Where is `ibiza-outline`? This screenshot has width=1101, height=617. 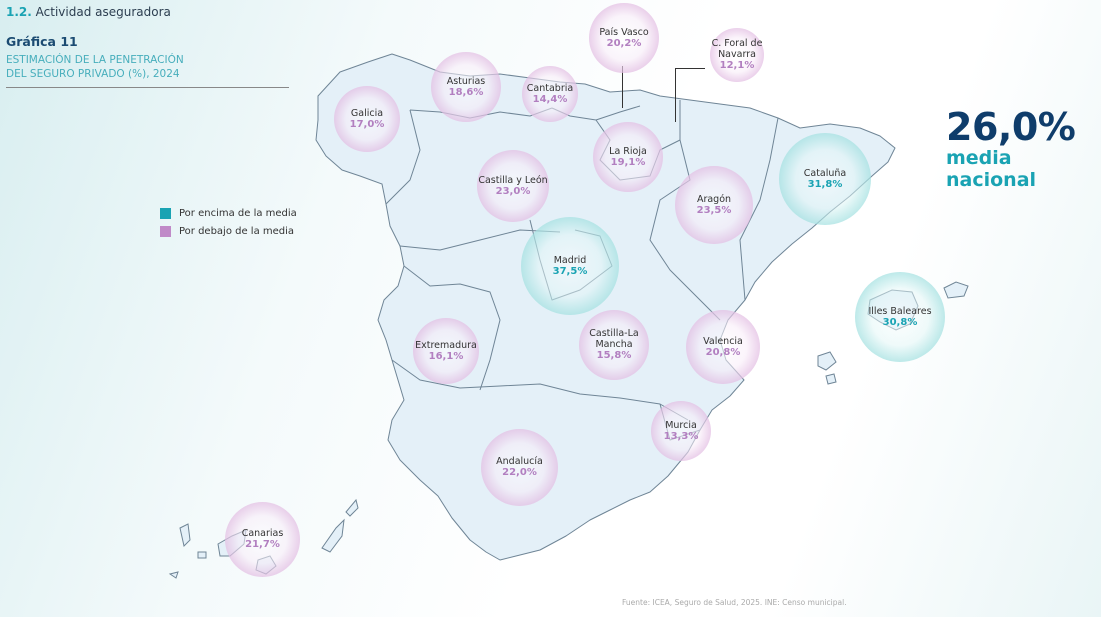 ibiza-outline is located at coordinates (827, 361).